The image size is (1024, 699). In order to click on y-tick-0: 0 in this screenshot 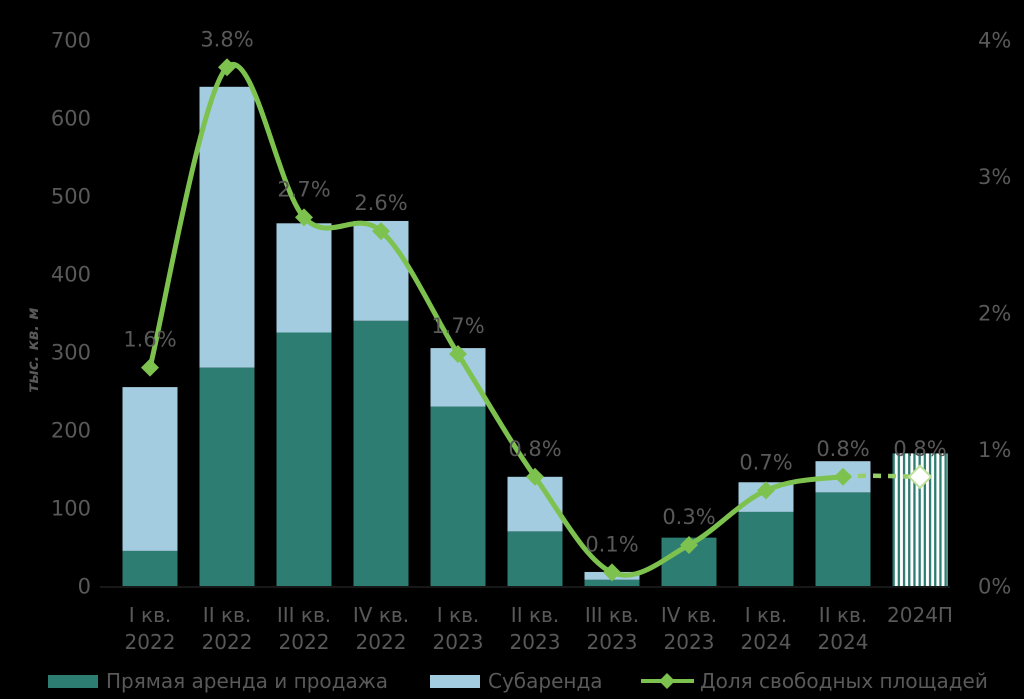, I will do `click(84, 586)`.